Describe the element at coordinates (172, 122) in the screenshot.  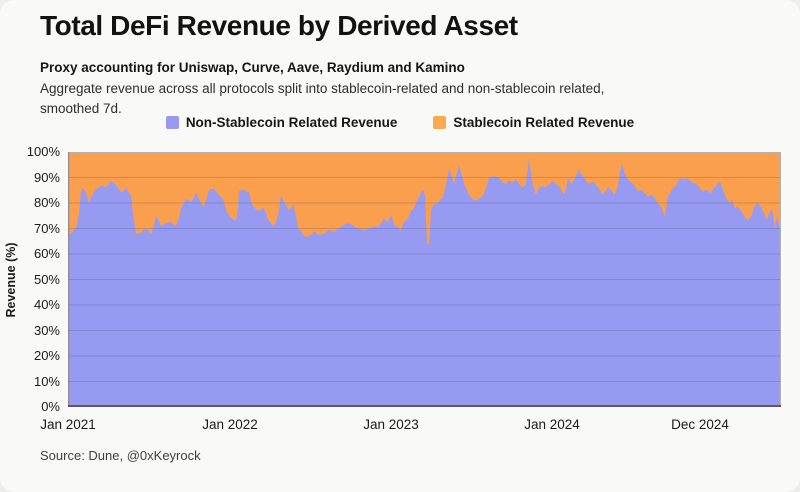
I see `non-stablecoin-swatch-icon` at that location.